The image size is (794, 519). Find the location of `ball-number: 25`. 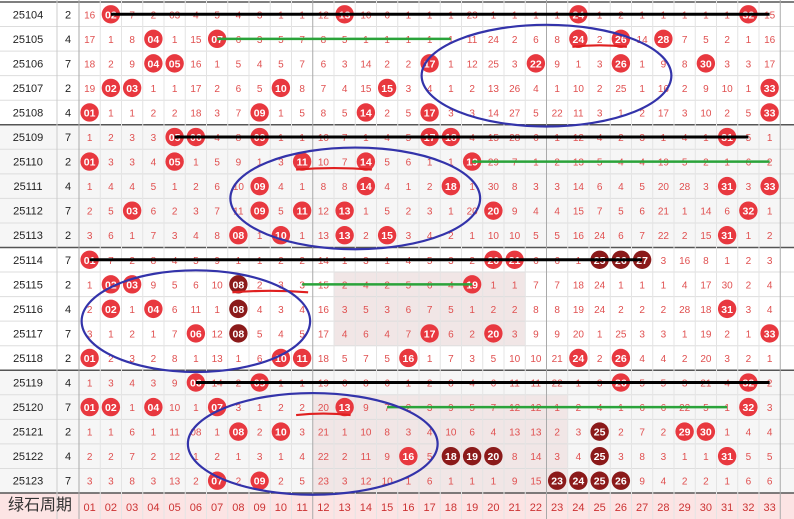

ball-number: 25 is located at coordinates (600, 433).